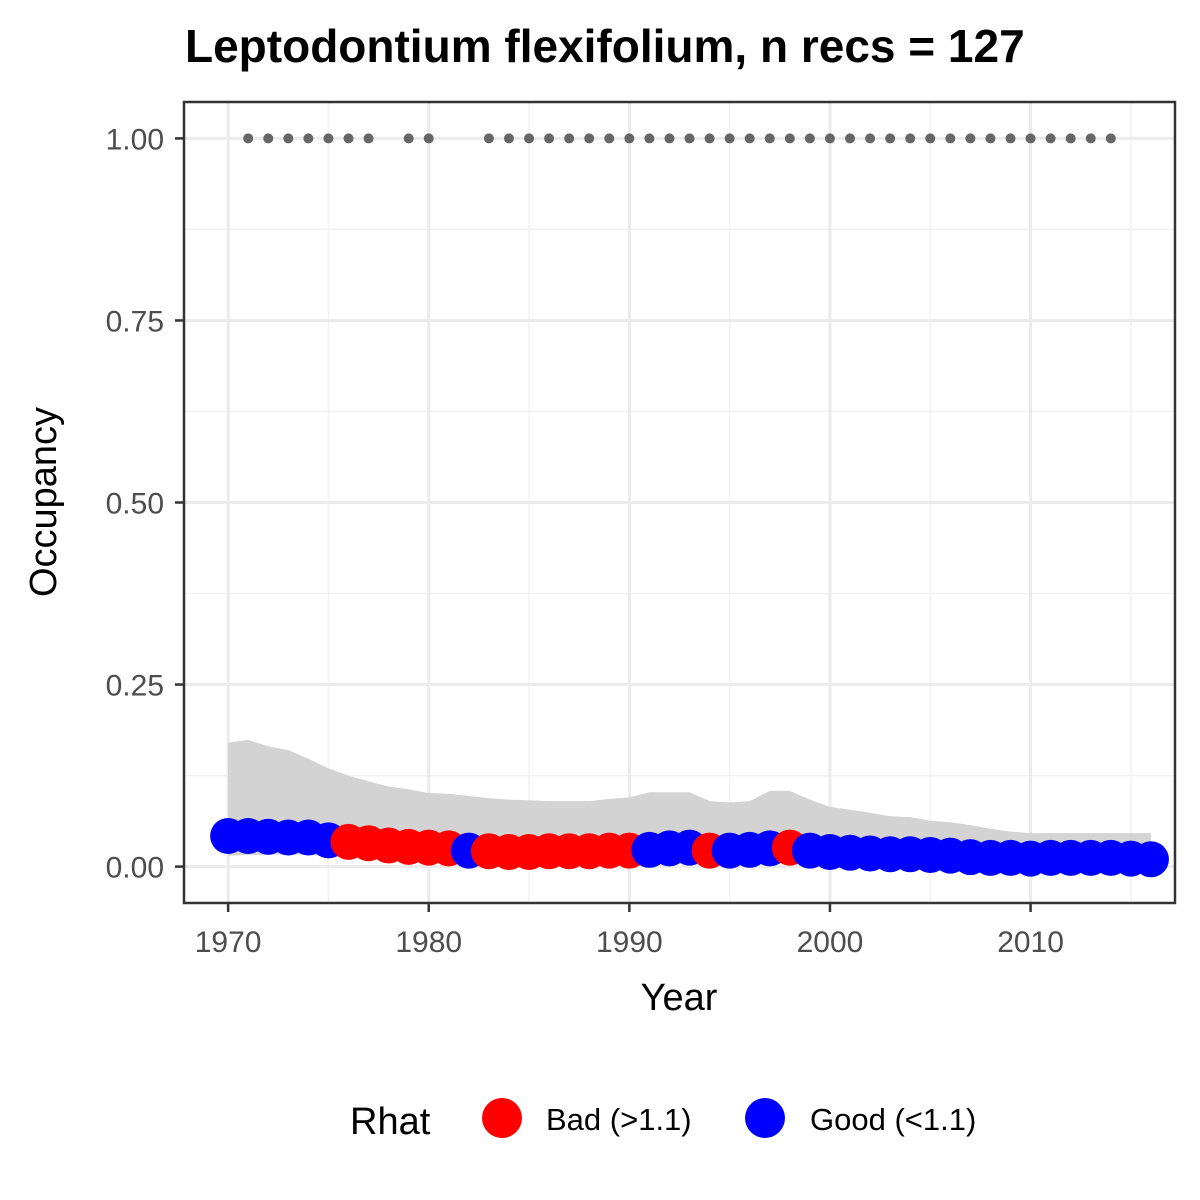 The image size is (1200, 1200). Describe the element at coordinates (893, 1119) in the screenshot. I see `legend-label-good: Good (<1.1)` at that location.